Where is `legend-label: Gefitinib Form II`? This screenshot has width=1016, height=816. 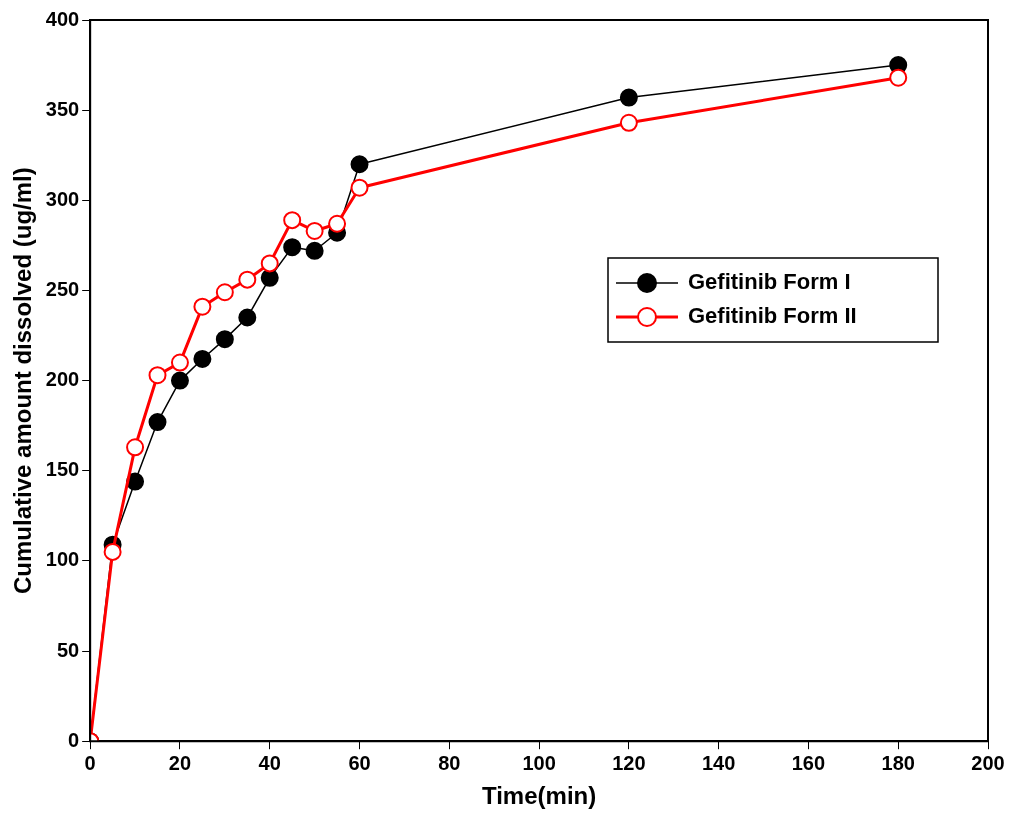
legend-label: Gefitinib Form II is located at coordinates (772, 316).